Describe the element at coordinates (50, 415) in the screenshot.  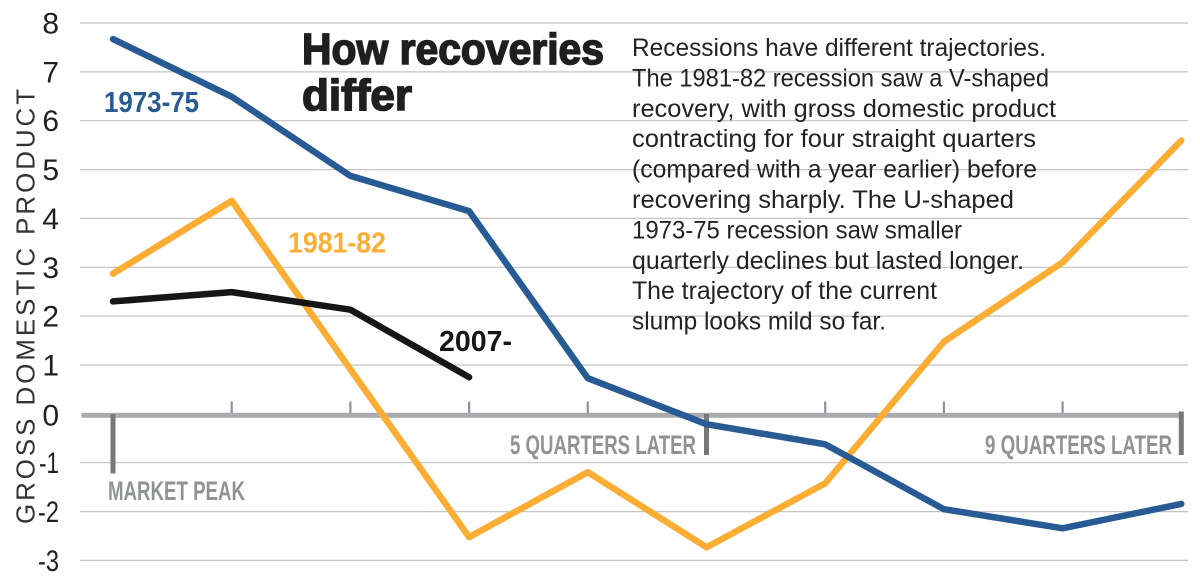
I see `svg-text: 0` at that location.